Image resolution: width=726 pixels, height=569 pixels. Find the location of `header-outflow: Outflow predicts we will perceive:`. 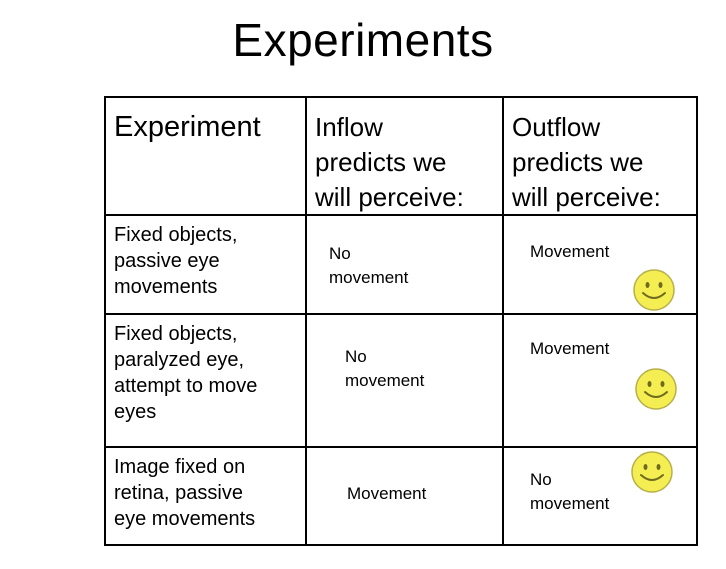

header-outflow: Outflow predicts we will perceive: is located at coordinates (600, 157).